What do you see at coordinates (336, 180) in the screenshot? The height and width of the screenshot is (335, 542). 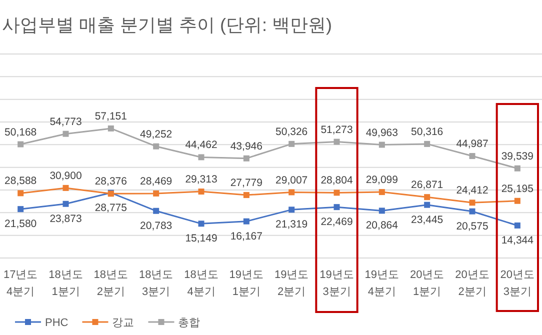 I see `data-label: 28,804` at bounding box center [336, 180].